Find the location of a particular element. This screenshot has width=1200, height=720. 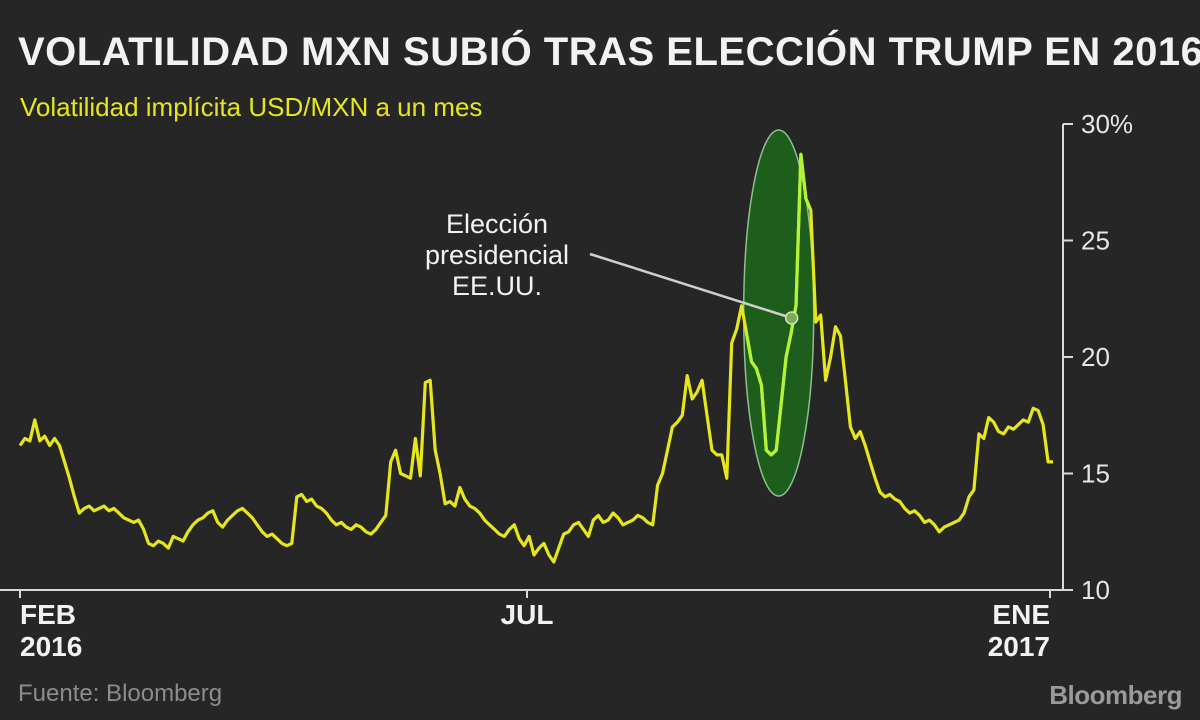

x-tick-label: JUL is located at coordinates (527, 614).